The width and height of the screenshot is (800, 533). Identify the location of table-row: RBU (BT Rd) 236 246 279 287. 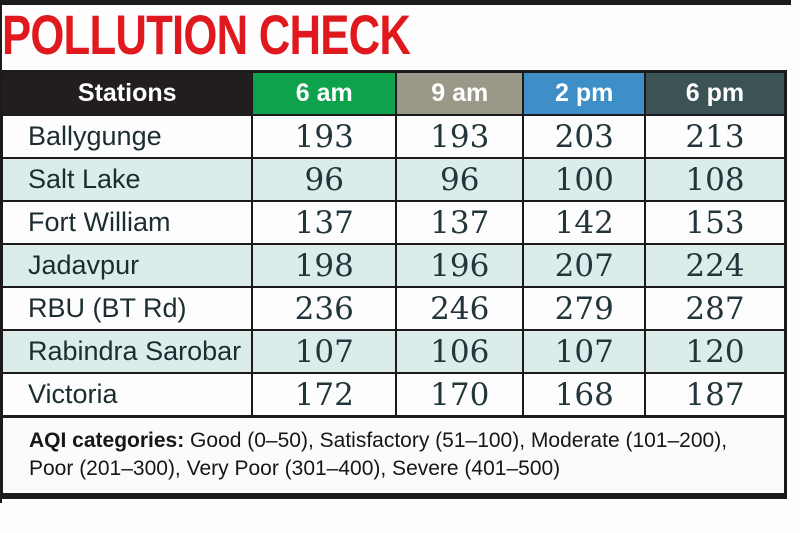
(393, 308).